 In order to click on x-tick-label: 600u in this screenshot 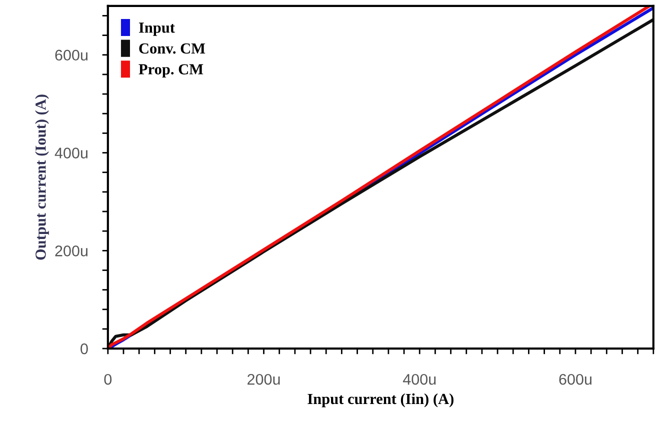, I will do `click(575, 379)`.